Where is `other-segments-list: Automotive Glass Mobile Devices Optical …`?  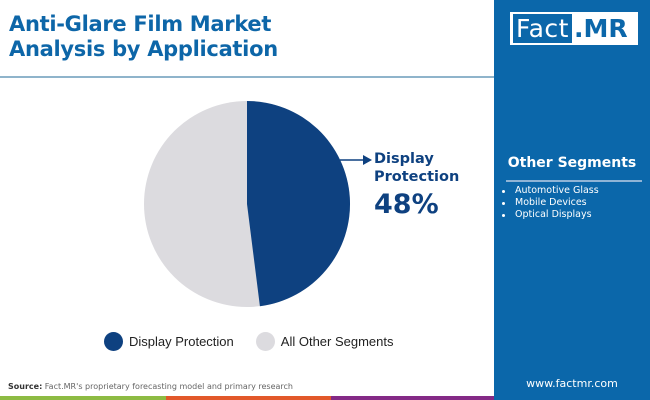
other-segments-list: Automotive Glass Mobile Devices Optical … is located at coordinates (550, 203).